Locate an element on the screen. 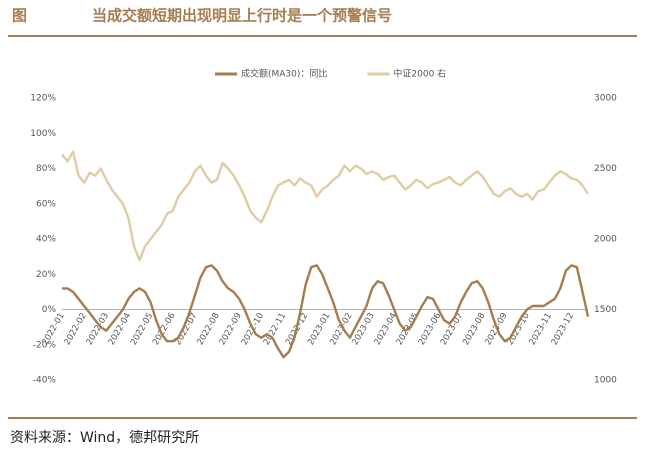  legend-label: 中证2000 右 is located at coordinates (419, 74).